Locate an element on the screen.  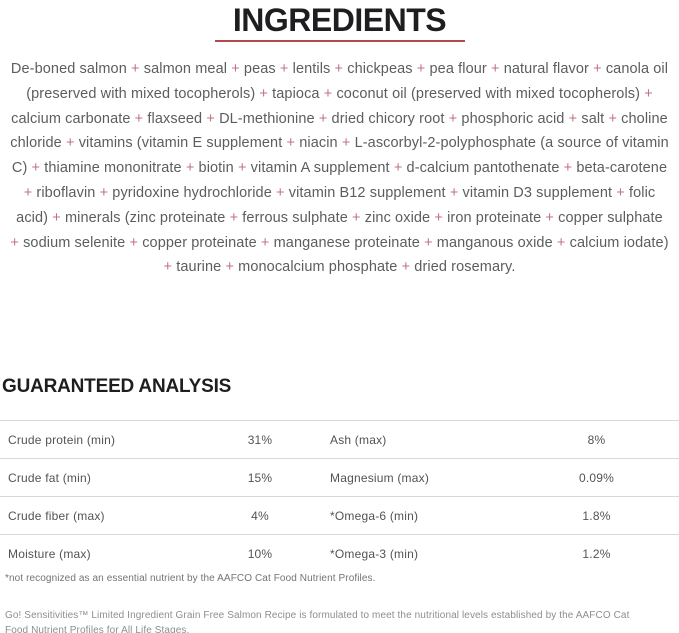
ga-row: Crude protein (min) 31% Ash (max) 8% is located at coordinates (339, 439).